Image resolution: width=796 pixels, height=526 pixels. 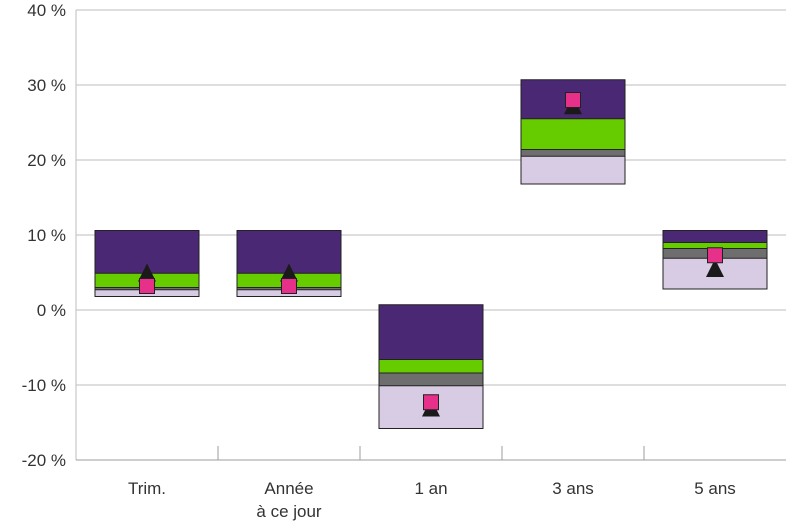 I want to click on x-category-label: 3 ans, so click(x=573, y=488).